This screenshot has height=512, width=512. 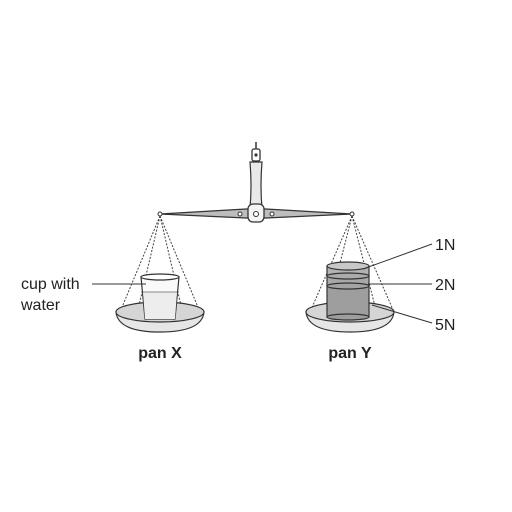 What do you see at coordinates (256, 213) in the screenshot?
I see `balance-beam` at bounding box center [256, 213].